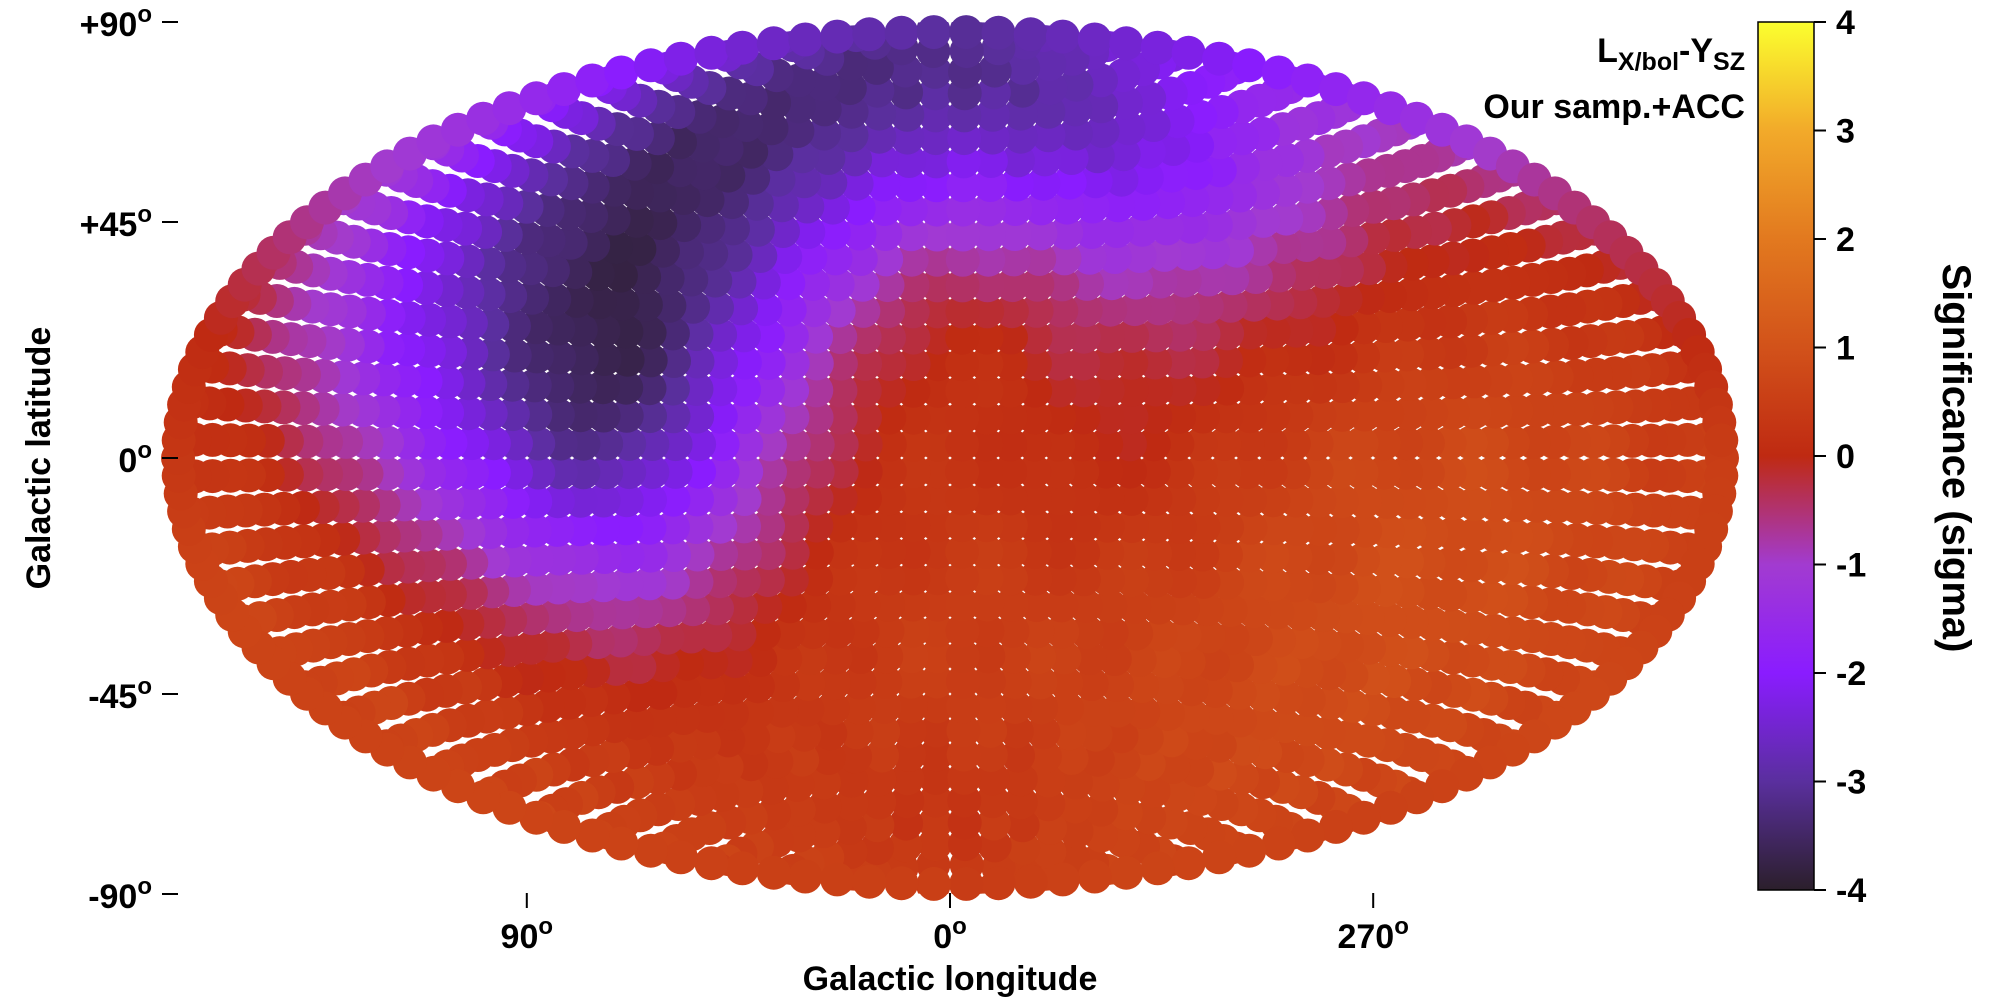 Image resolution: width=2000 pixels, height=1000 pixels. Describe the element at coordinates (1851, 783) in the screenshot. I see `colorbar-tick-label: -3` at that location.